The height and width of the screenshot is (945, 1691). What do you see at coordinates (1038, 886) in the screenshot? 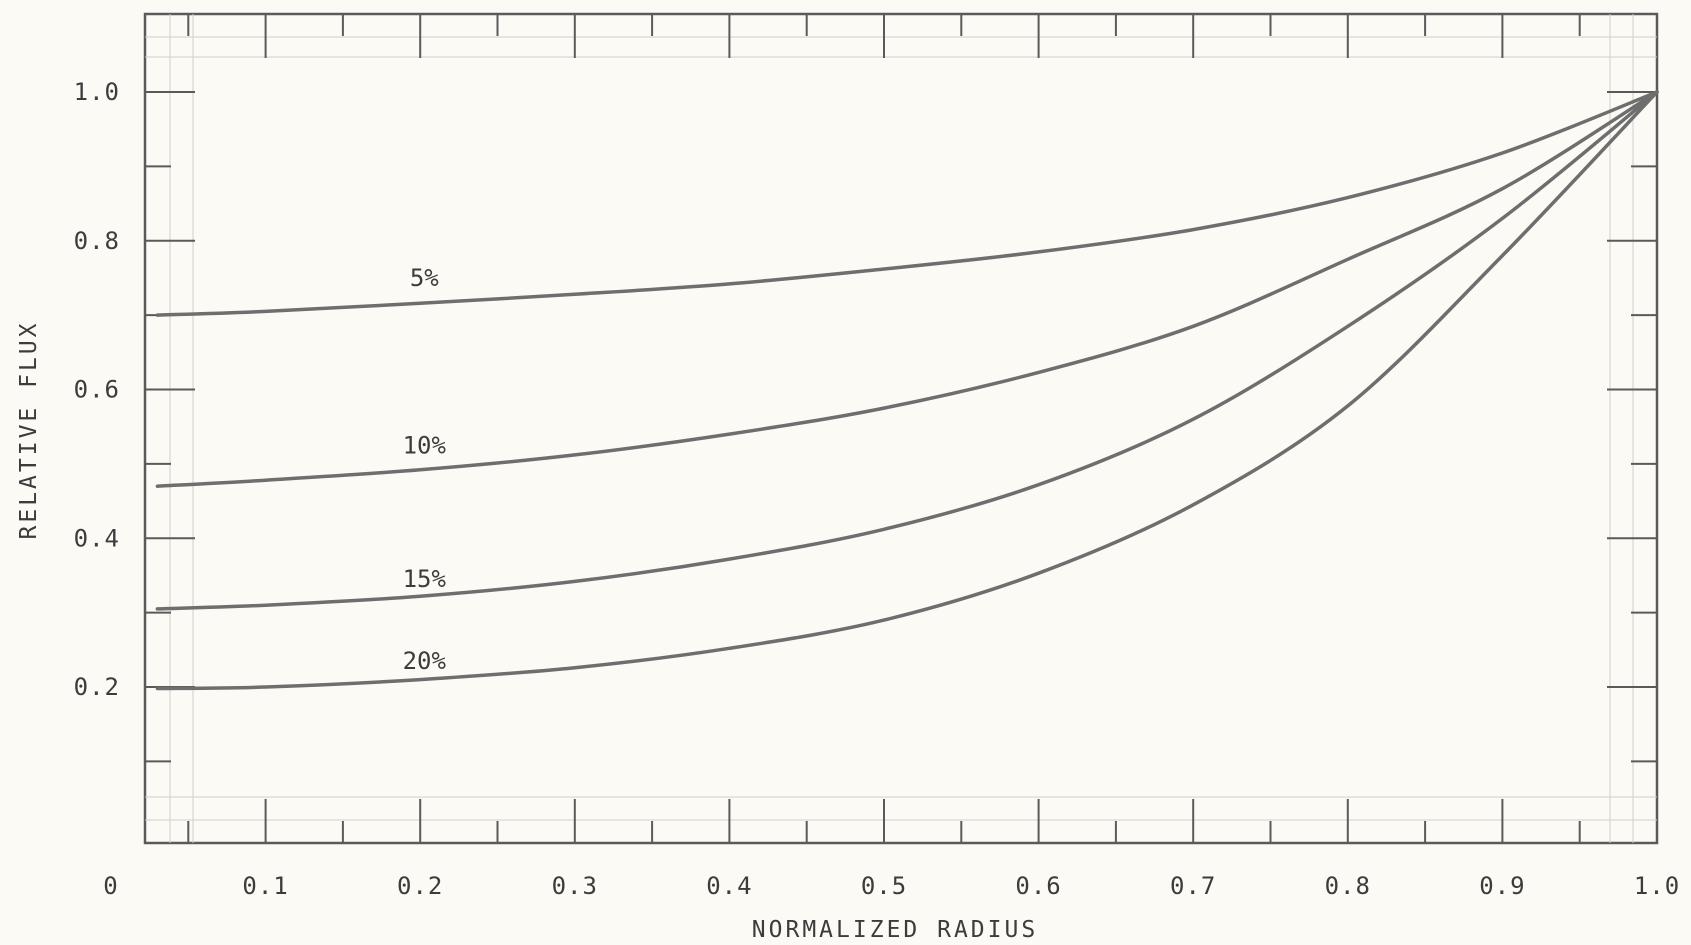
I see `x-tick-label: 0.6` at bounding box center [1038, 886].